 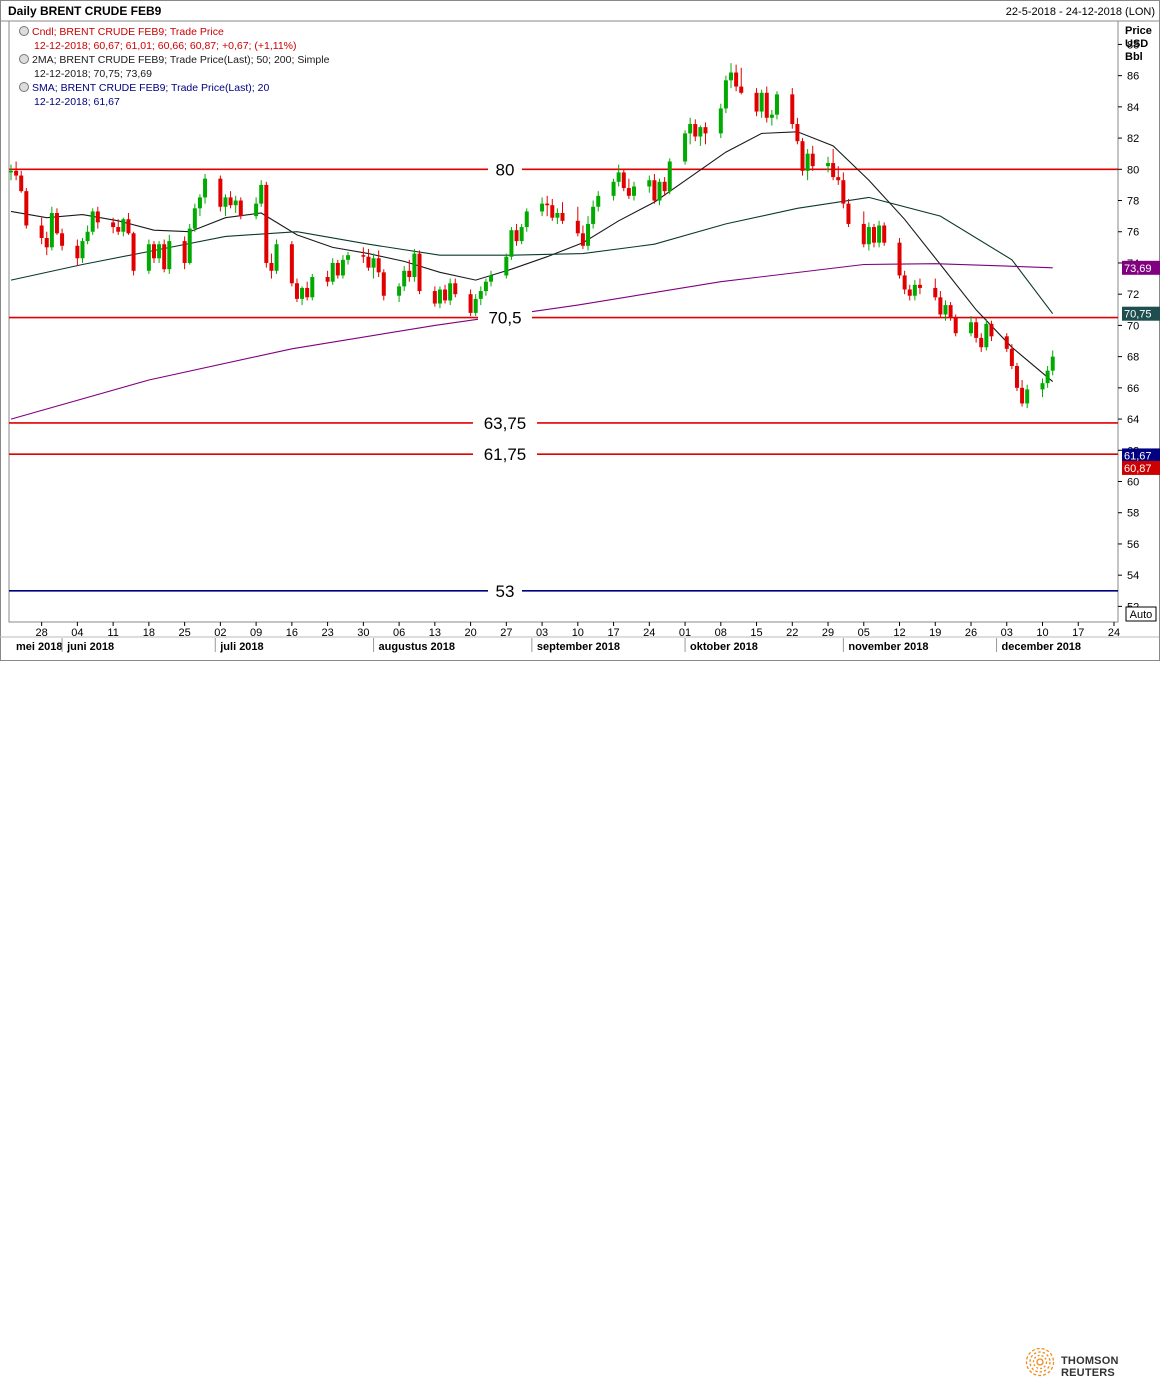 I want to click on x-tick-label: 27, so click(x=506, y=633).